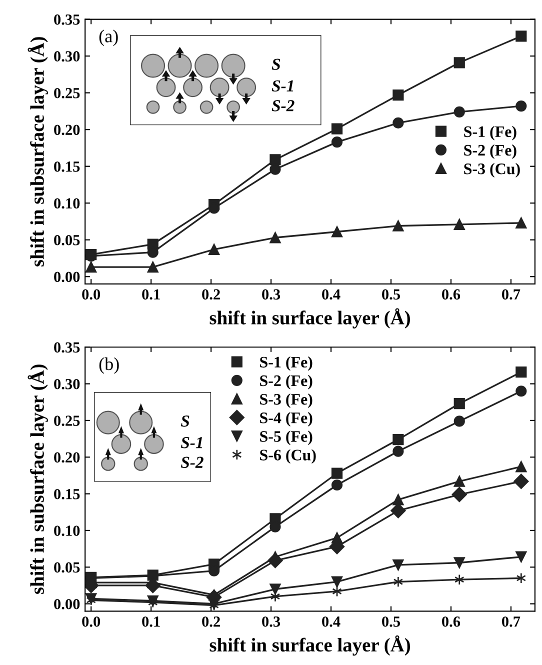 This screenshot has width=542, height=665. Describe the element at coordinates (492, 170) in the screenshot. I see `legend-label: S-3 (Cu)` at that location.